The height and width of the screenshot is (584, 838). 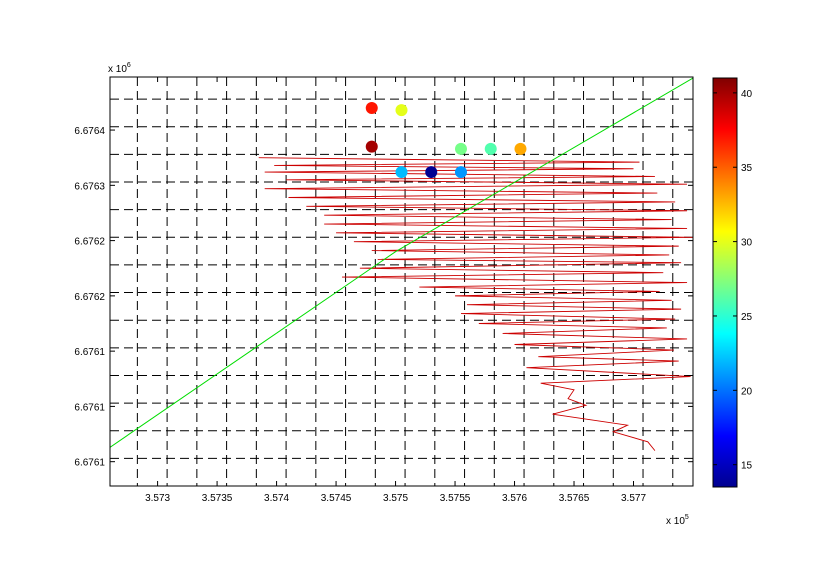 I want to click on colorbar-axis: 15 20 25 30 35 40, so click(x=733, y=280).